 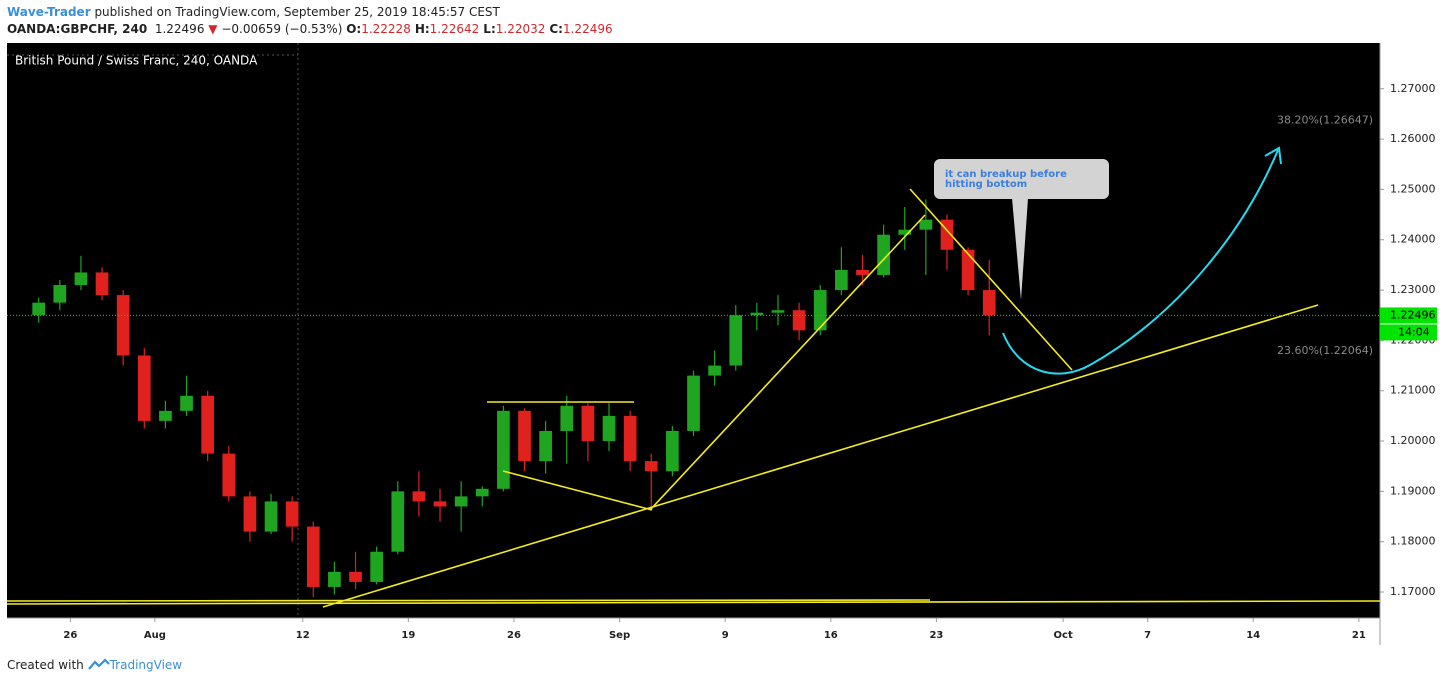 What do you see at coordinates (1414, 331) in the screenshot?
I see `countdown-label: 14:04` at bounding box center [1414, 331].